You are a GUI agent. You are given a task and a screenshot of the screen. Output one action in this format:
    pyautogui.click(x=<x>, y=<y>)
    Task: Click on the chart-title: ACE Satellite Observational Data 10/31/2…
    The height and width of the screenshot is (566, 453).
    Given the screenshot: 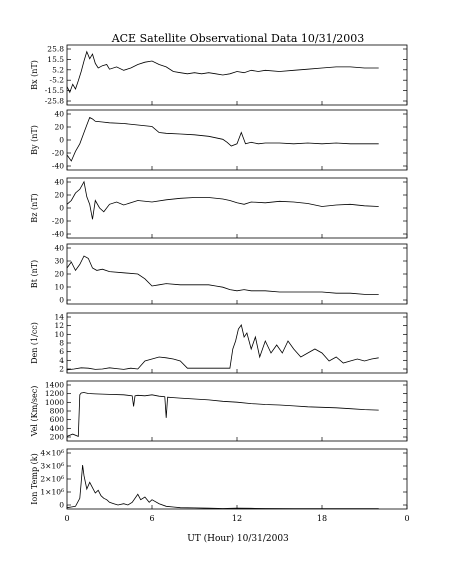 What is the action you would take?
    pyautogui.click(x=238, y=38)
    